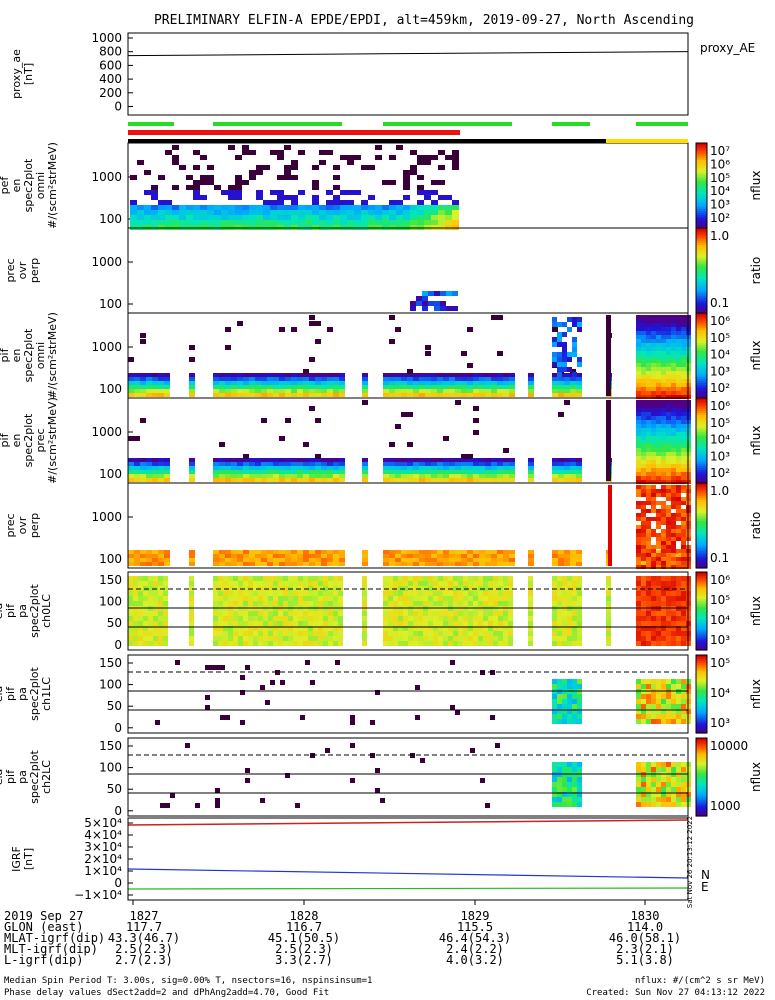 Image resolution: width=775 pixels, height=1000 pixels. Describe the element at coordinates (756, 526) in the screenshot. I see `colorbar-label: ratio` at that location.